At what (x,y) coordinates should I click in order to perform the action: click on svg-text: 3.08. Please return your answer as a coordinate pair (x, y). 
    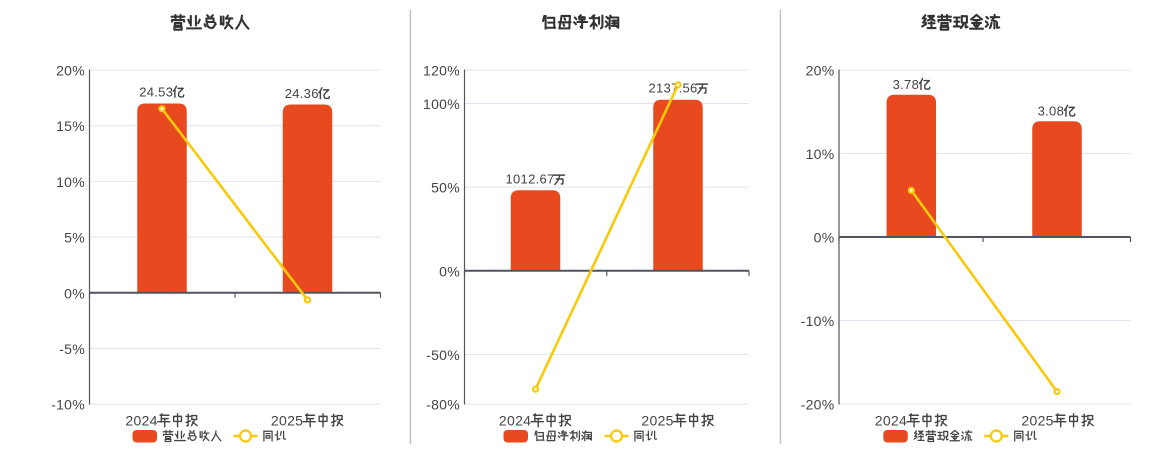
    Looking at the image, I should click on (1051, 111).